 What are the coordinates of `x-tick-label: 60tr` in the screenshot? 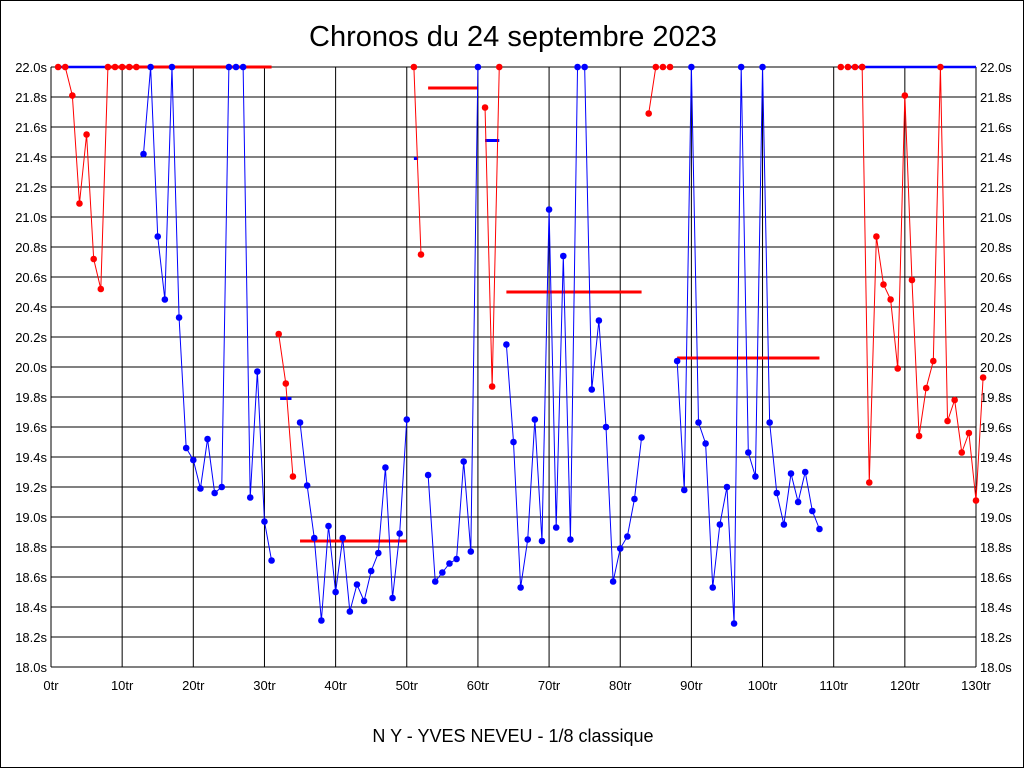 It's located at (478, 685).